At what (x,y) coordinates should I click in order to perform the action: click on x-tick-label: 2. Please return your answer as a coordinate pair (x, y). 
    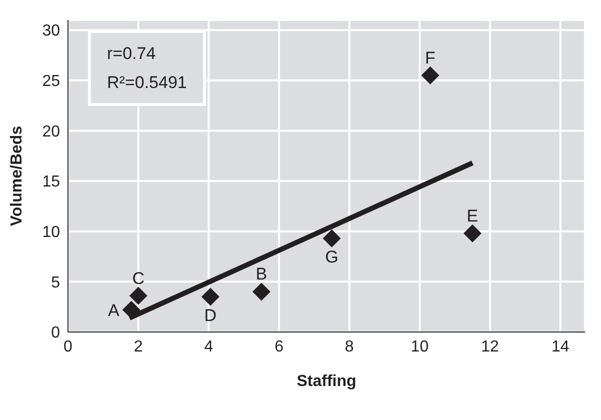
    Looking at the image, I should click on (138, 347).